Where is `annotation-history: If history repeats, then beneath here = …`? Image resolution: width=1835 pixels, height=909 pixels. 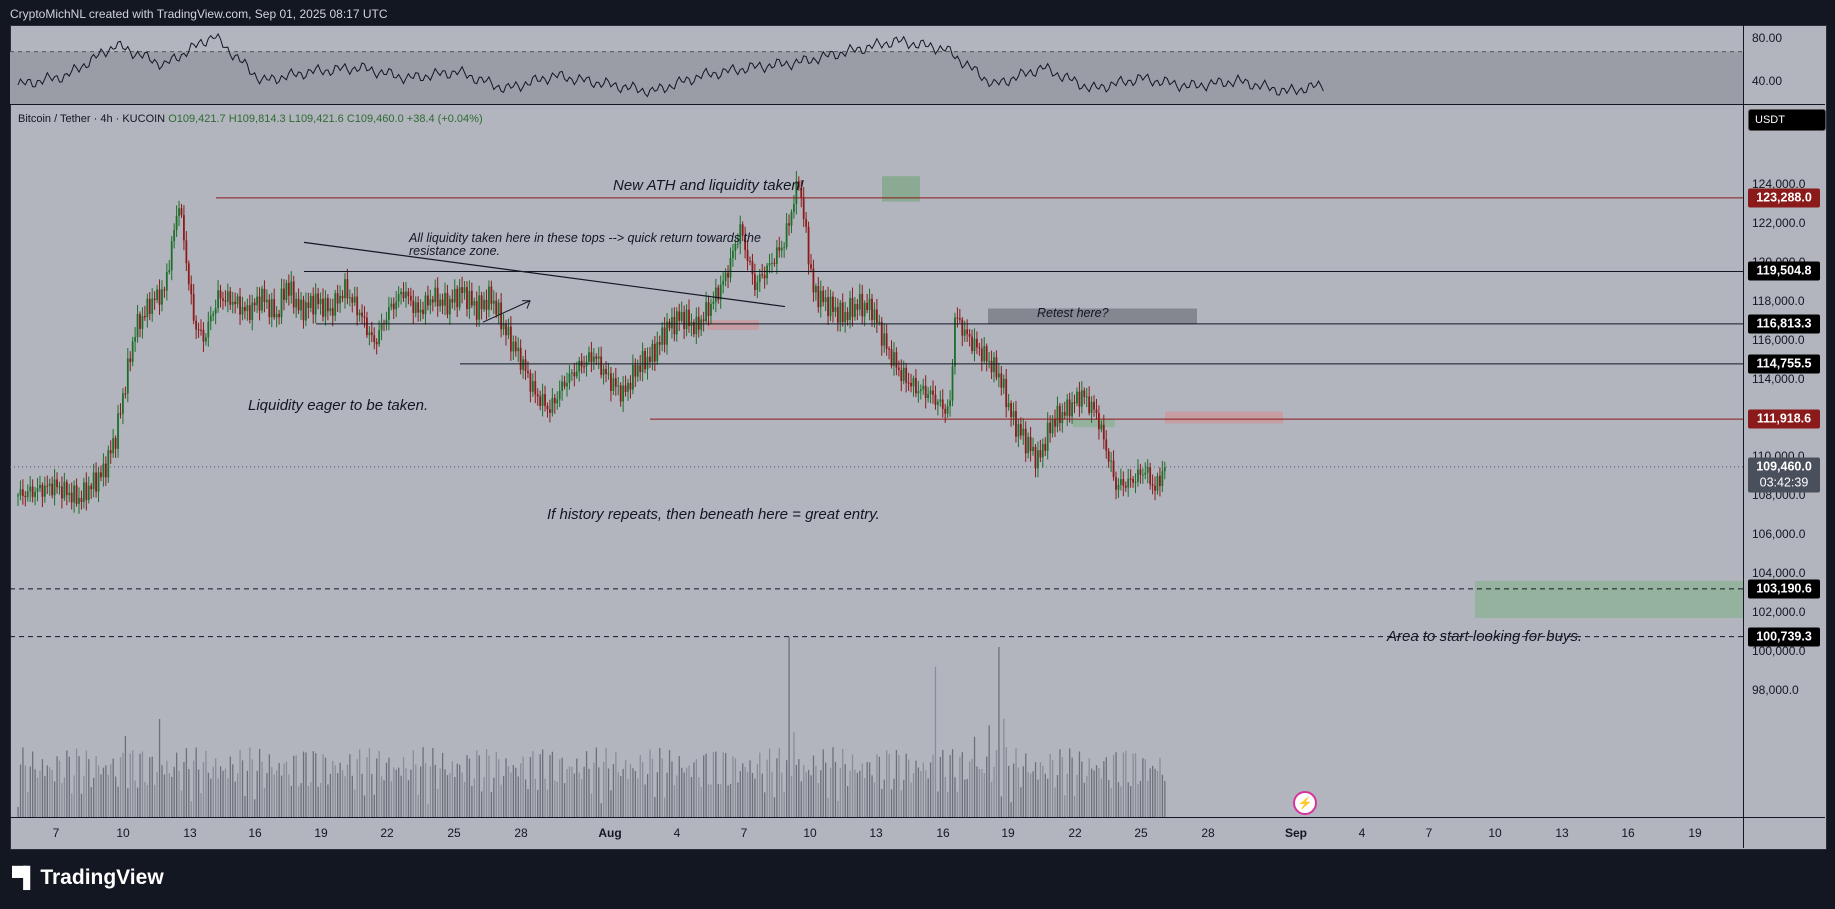
annotation-history: If history repeats, then beneath here = … is located at coordinates (713, 514).